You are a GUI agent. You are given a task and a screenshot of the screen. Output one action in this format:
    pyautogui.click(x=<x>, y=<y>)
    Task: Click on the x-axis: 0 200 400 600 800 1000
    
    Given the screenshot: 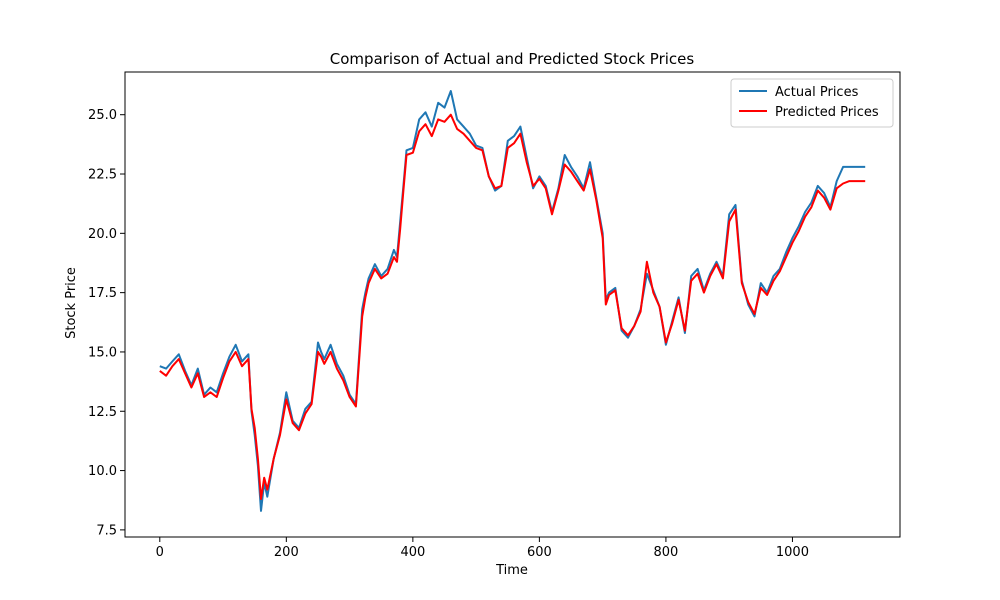 What is the action you would take?
    pyautogui.click(x=482, y=548)
    